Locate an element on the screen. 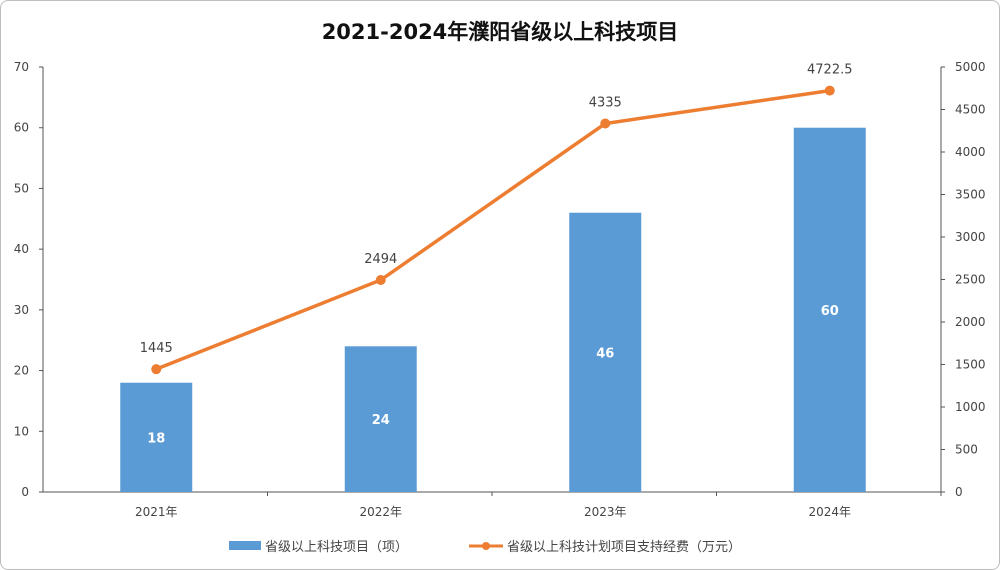 The image size is (1000, 570). right-tick-label: 4000 is located at coordinates (970, 152).